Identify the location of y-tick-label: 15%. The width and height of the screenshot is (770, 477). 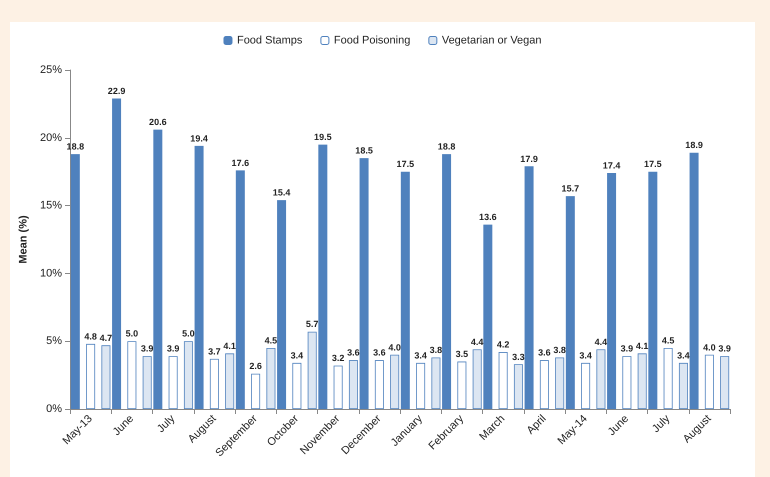
(51, 206).